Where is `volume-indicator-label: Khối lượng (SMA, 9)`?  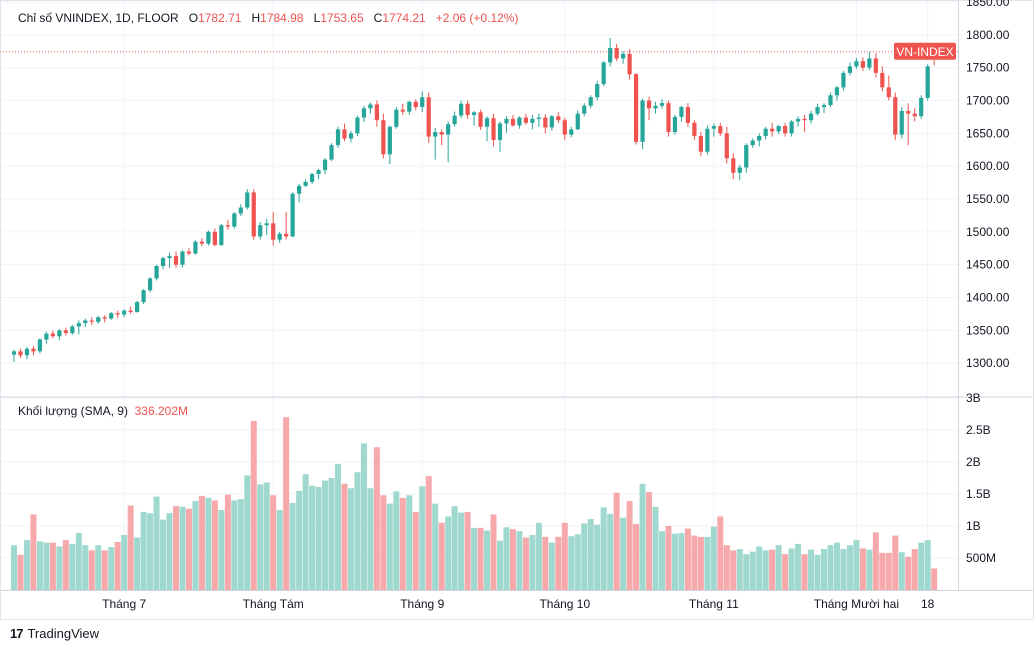 volume-indicator-label: Khối lượng (SMA, 9) is located at coordinates (73, 411).